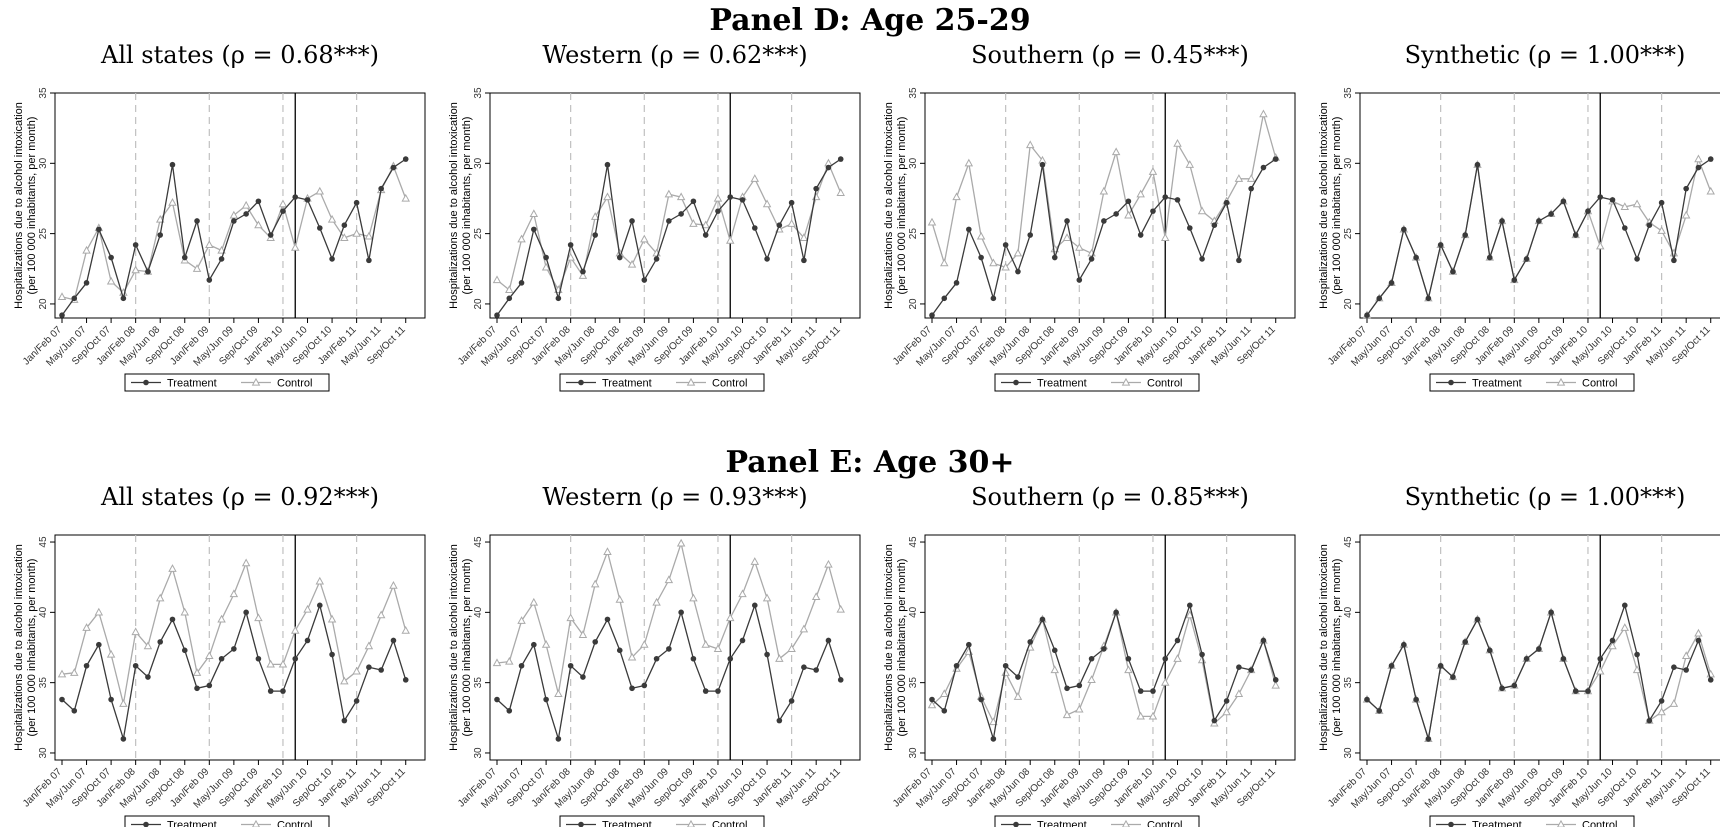  Describe the element at coordinates (1497, 823) in the screenshot. I see `legend-treatment-label: Treatment` at that location.